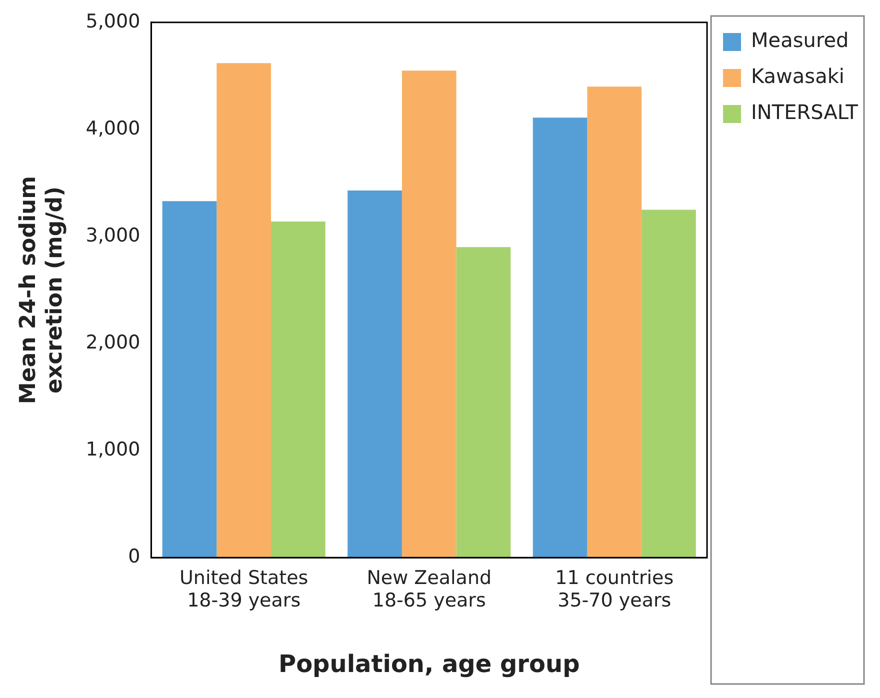 The width and height of the screenshot is (880, 698). I want to click on y-tick-label: 1,000, so click(113, 449).